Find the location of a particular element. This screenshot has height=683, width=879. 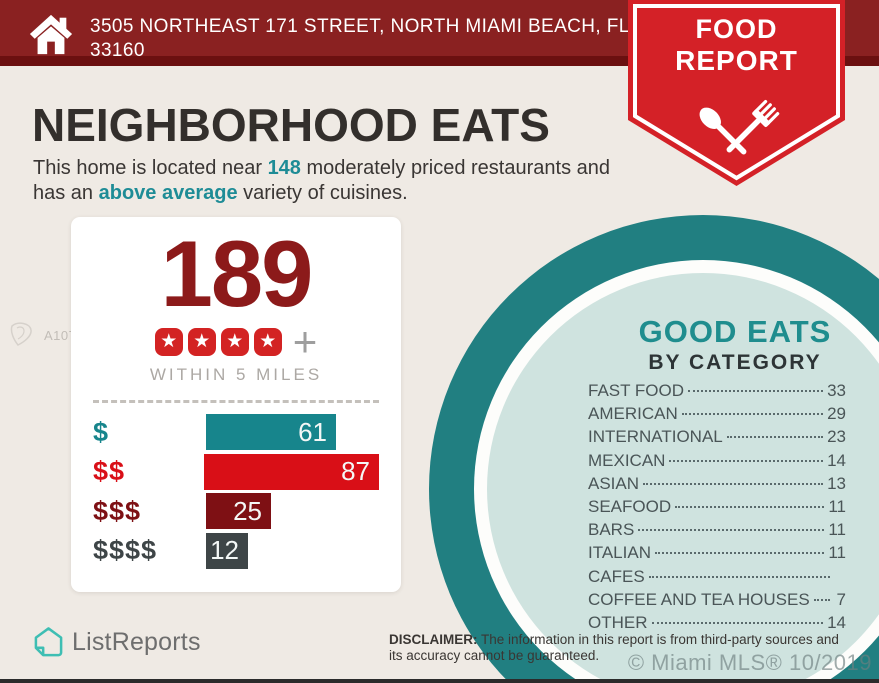

category-row: ASIAN 13 is located at coordinates (717, 485).